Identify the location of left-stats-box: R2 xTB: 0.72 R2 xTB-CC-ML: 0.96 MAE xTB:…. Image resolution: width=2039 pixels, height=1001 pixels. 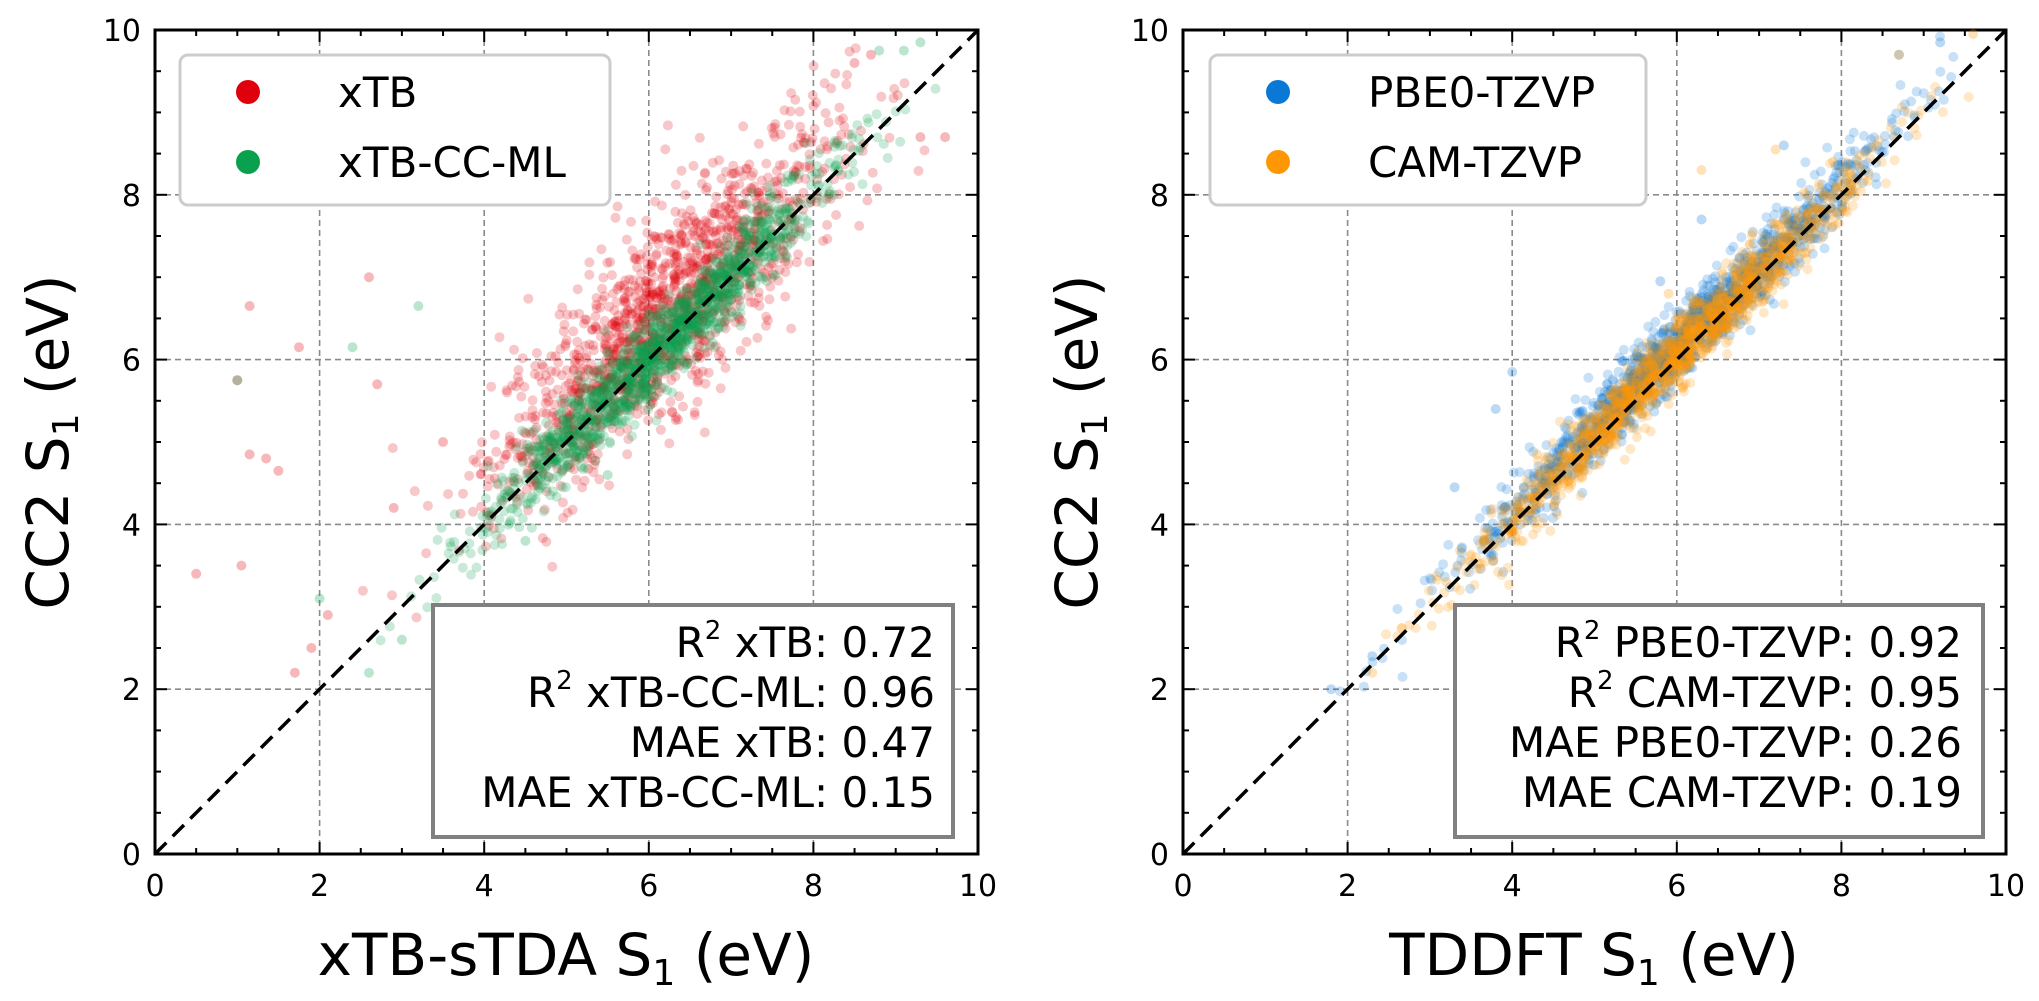
(693, 721).